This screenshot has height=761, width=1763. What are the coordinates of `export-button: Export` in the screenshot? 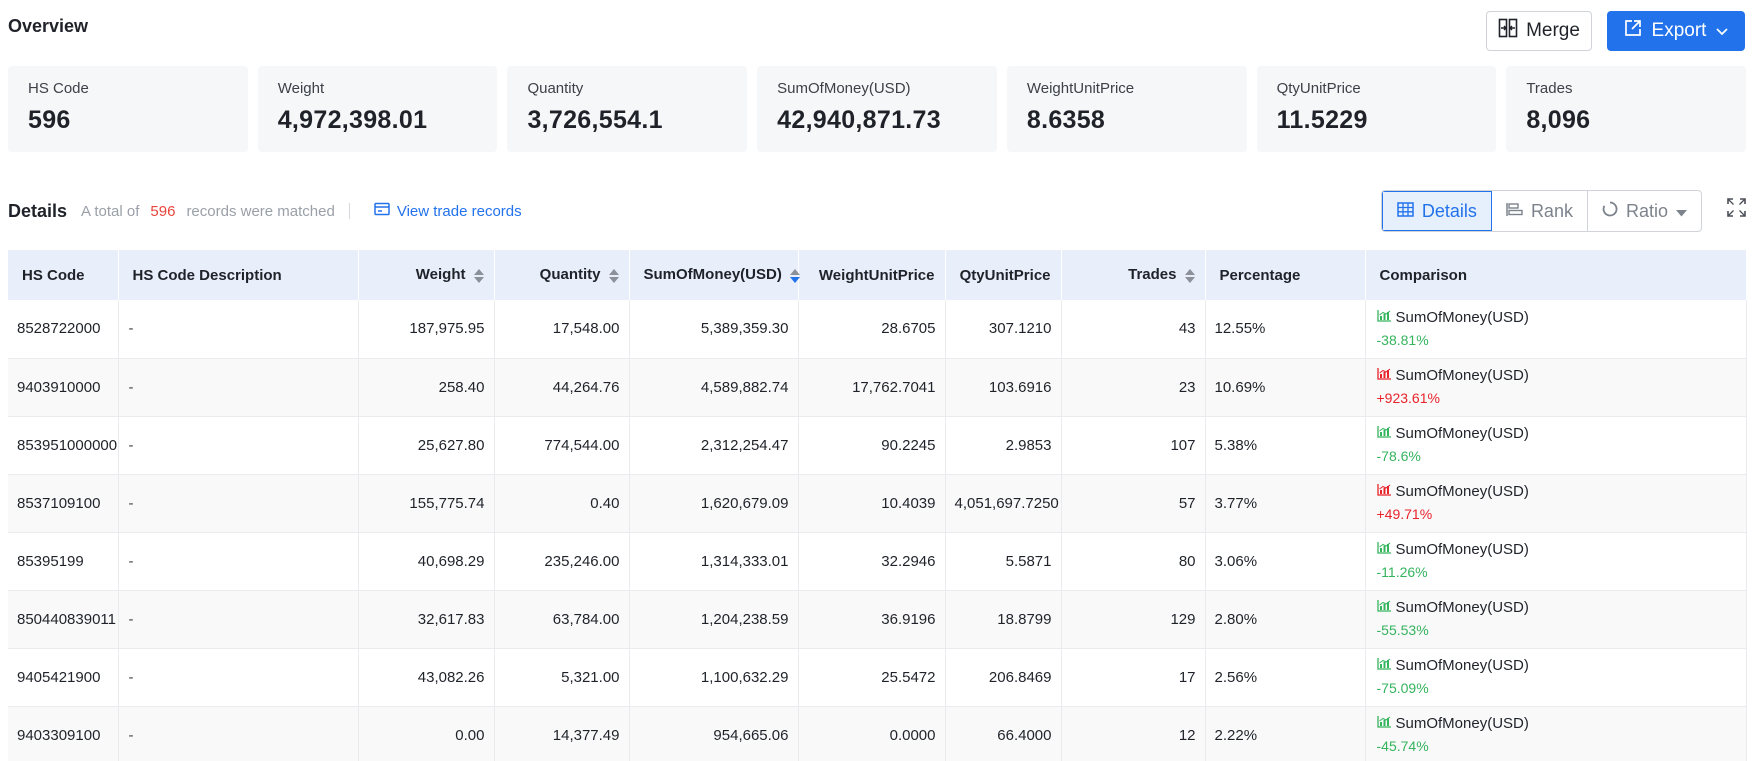 It's located at (1676, 31).